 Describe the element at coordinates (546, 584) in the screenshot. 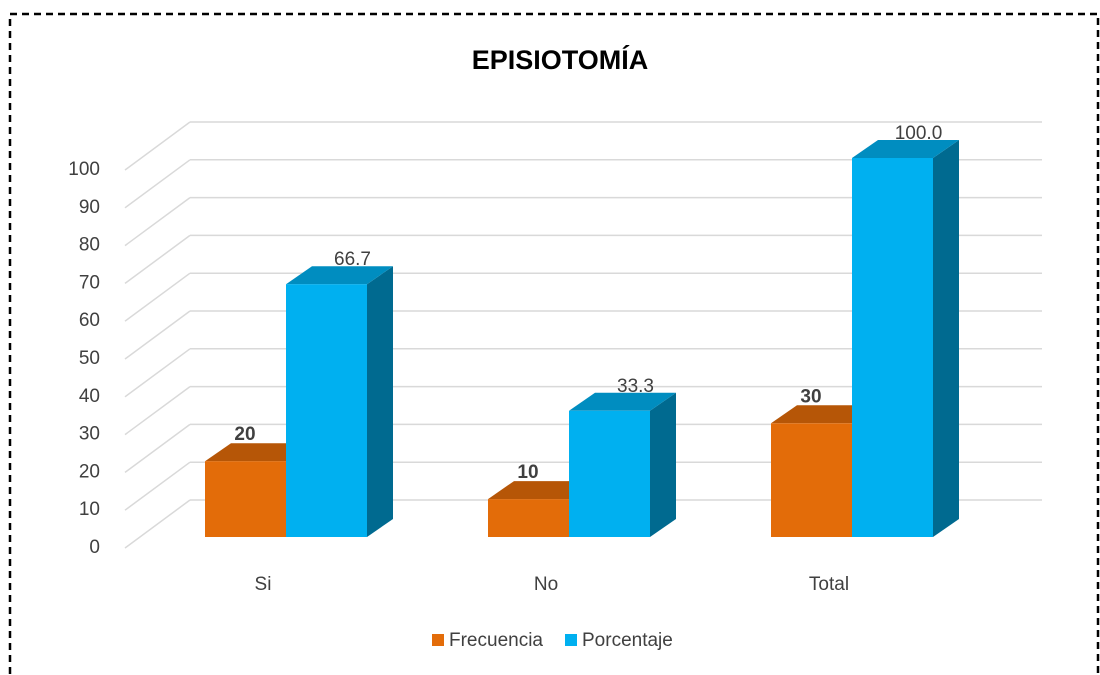

I see `x-tick-label: No` at that location.